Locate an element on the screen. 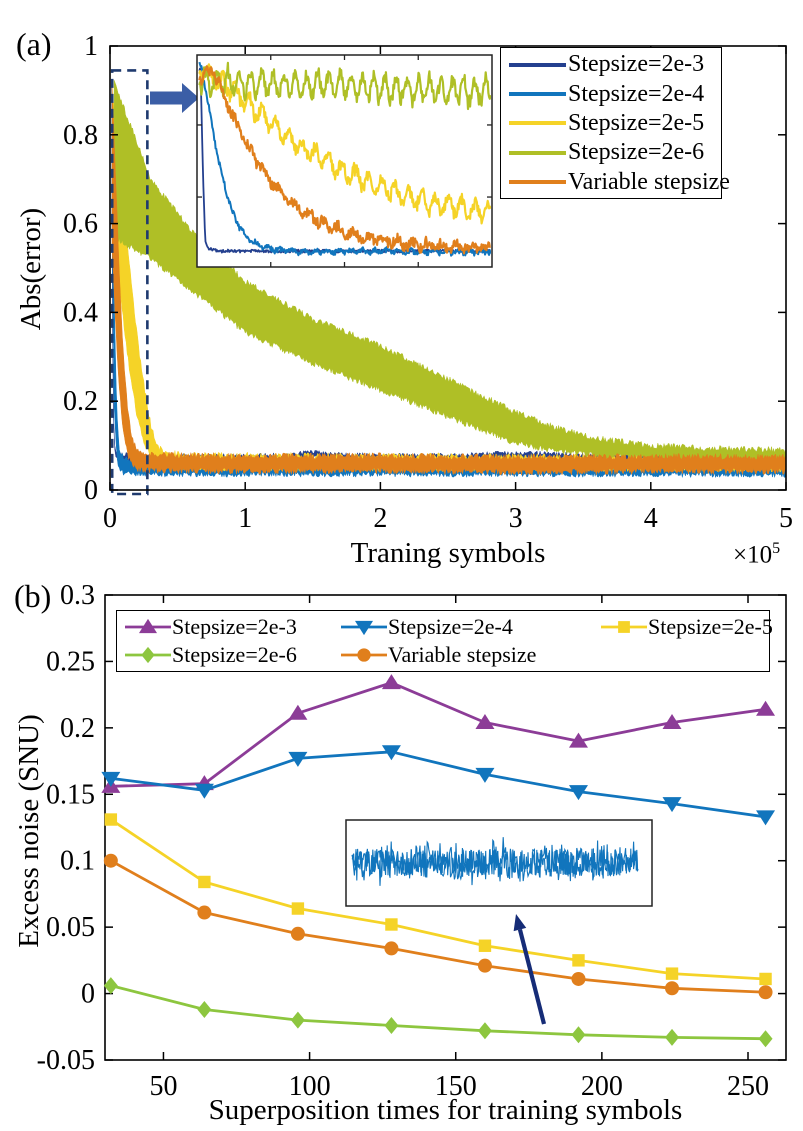  y-tick-label: 0.1 is located at coordinates (77, 861).